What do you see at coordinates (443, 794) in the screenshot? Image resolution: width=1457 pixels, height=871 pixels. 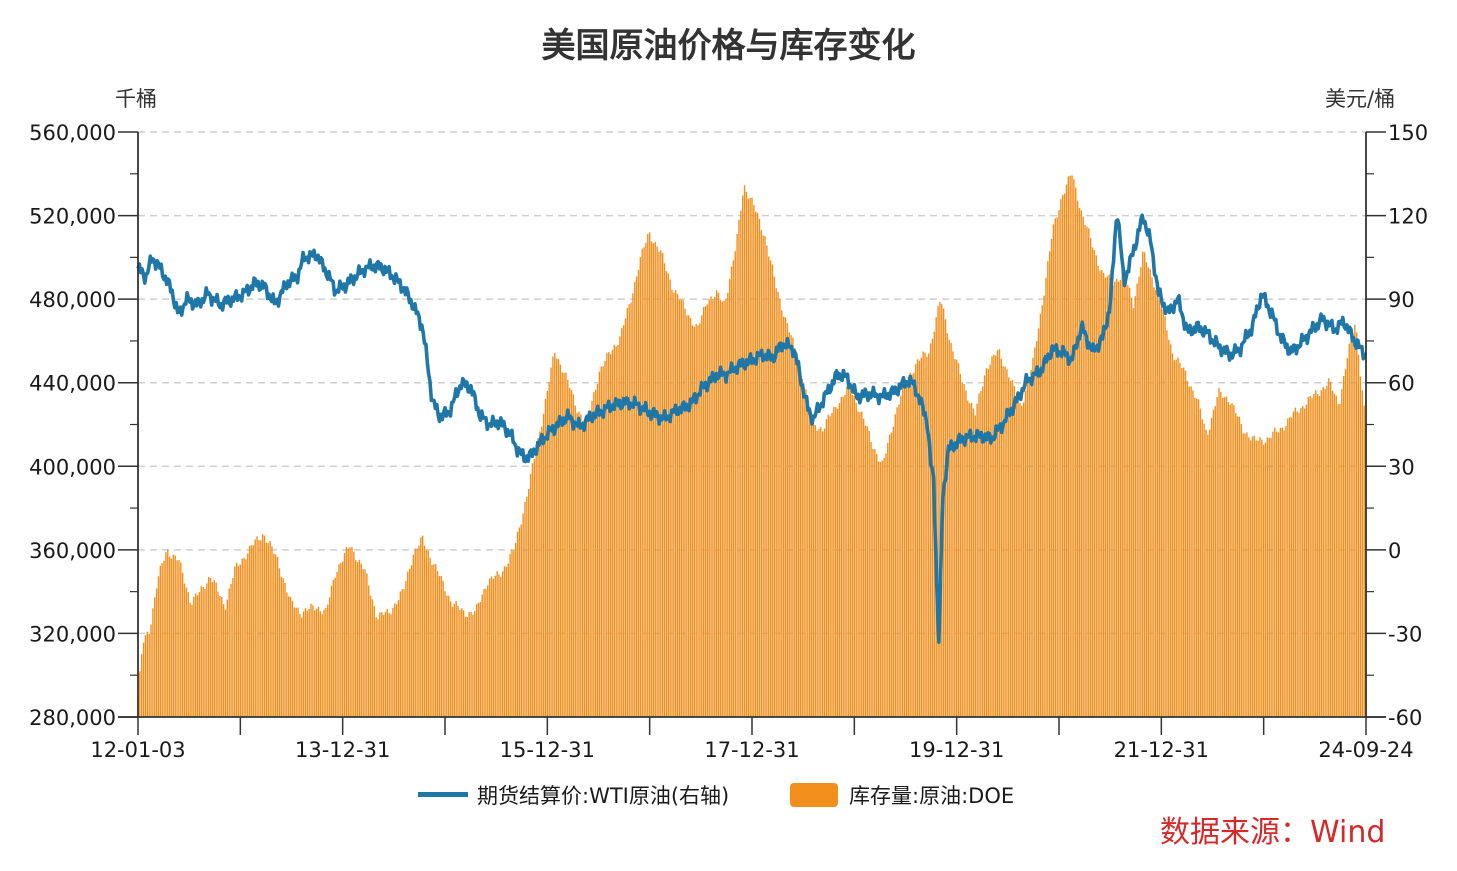 I see `legend-line-swatch` at bounding box center [443, 794].